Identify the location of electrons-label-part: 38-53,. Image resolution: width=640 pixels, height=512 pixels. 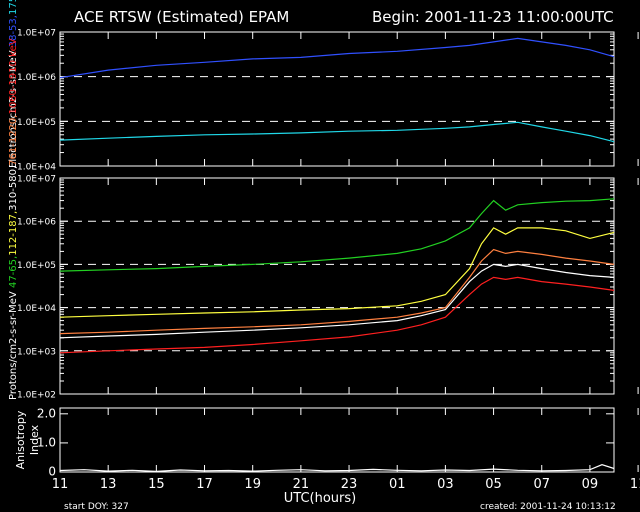
(13, 31).